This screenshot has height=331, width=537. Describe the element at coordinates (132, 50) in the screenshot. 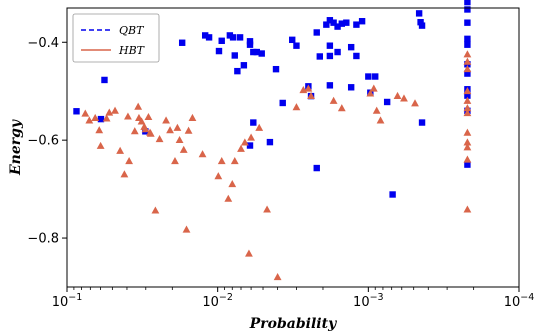

I see `legend-label-hbt: HBT` at that location.